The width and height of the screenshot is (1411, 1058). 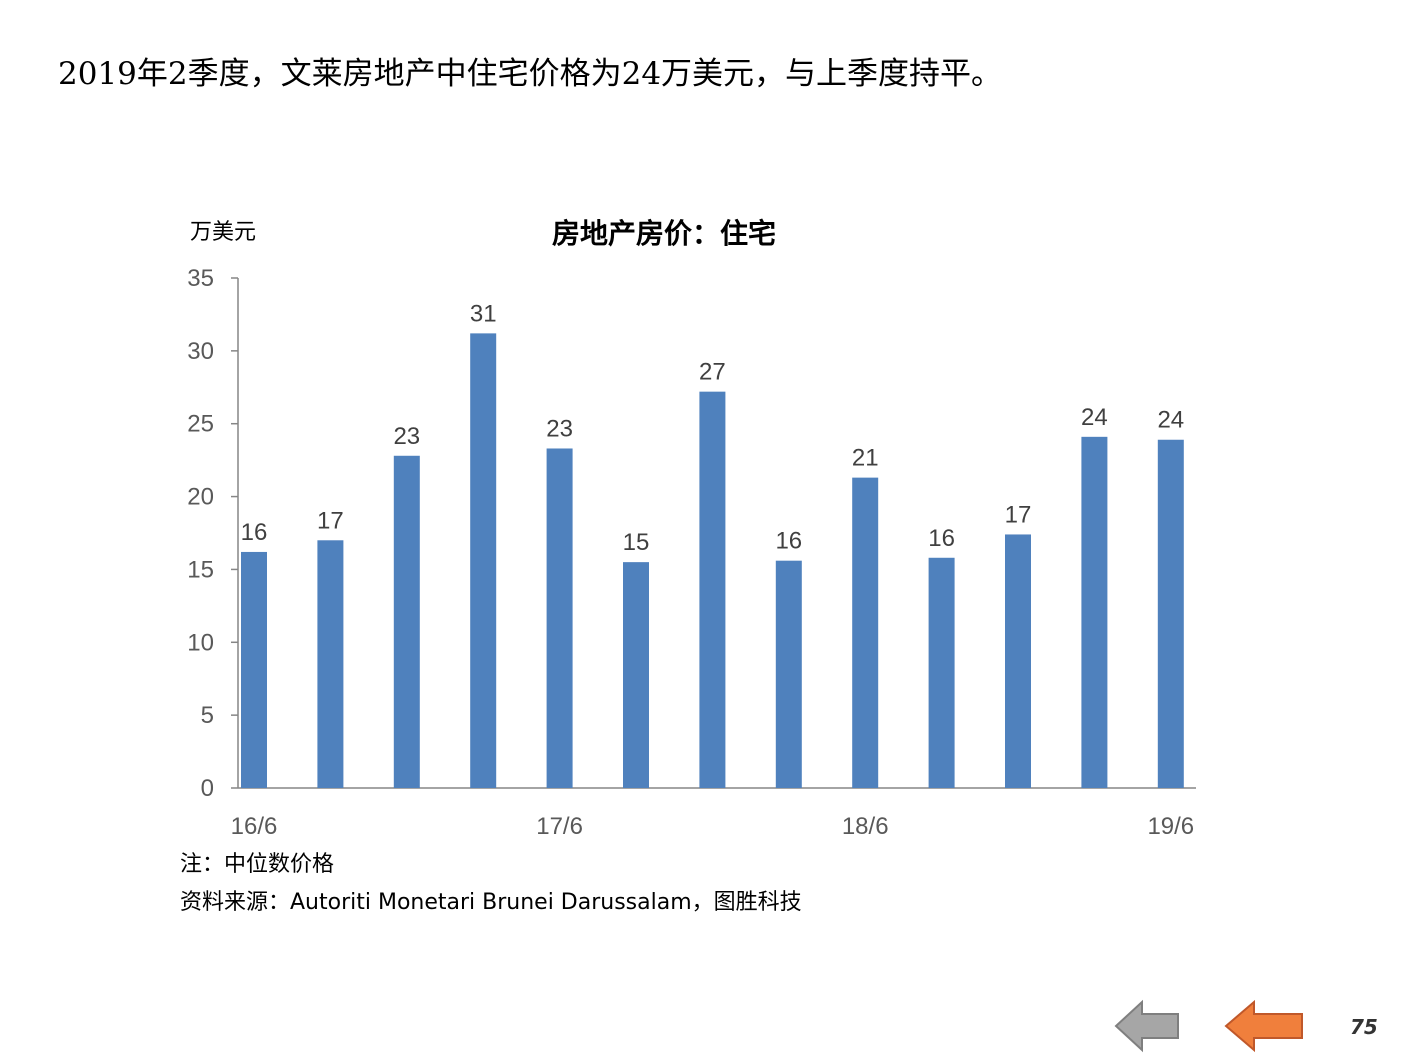 I want to click on page-number: 75, so click(x=1364, y=1027).